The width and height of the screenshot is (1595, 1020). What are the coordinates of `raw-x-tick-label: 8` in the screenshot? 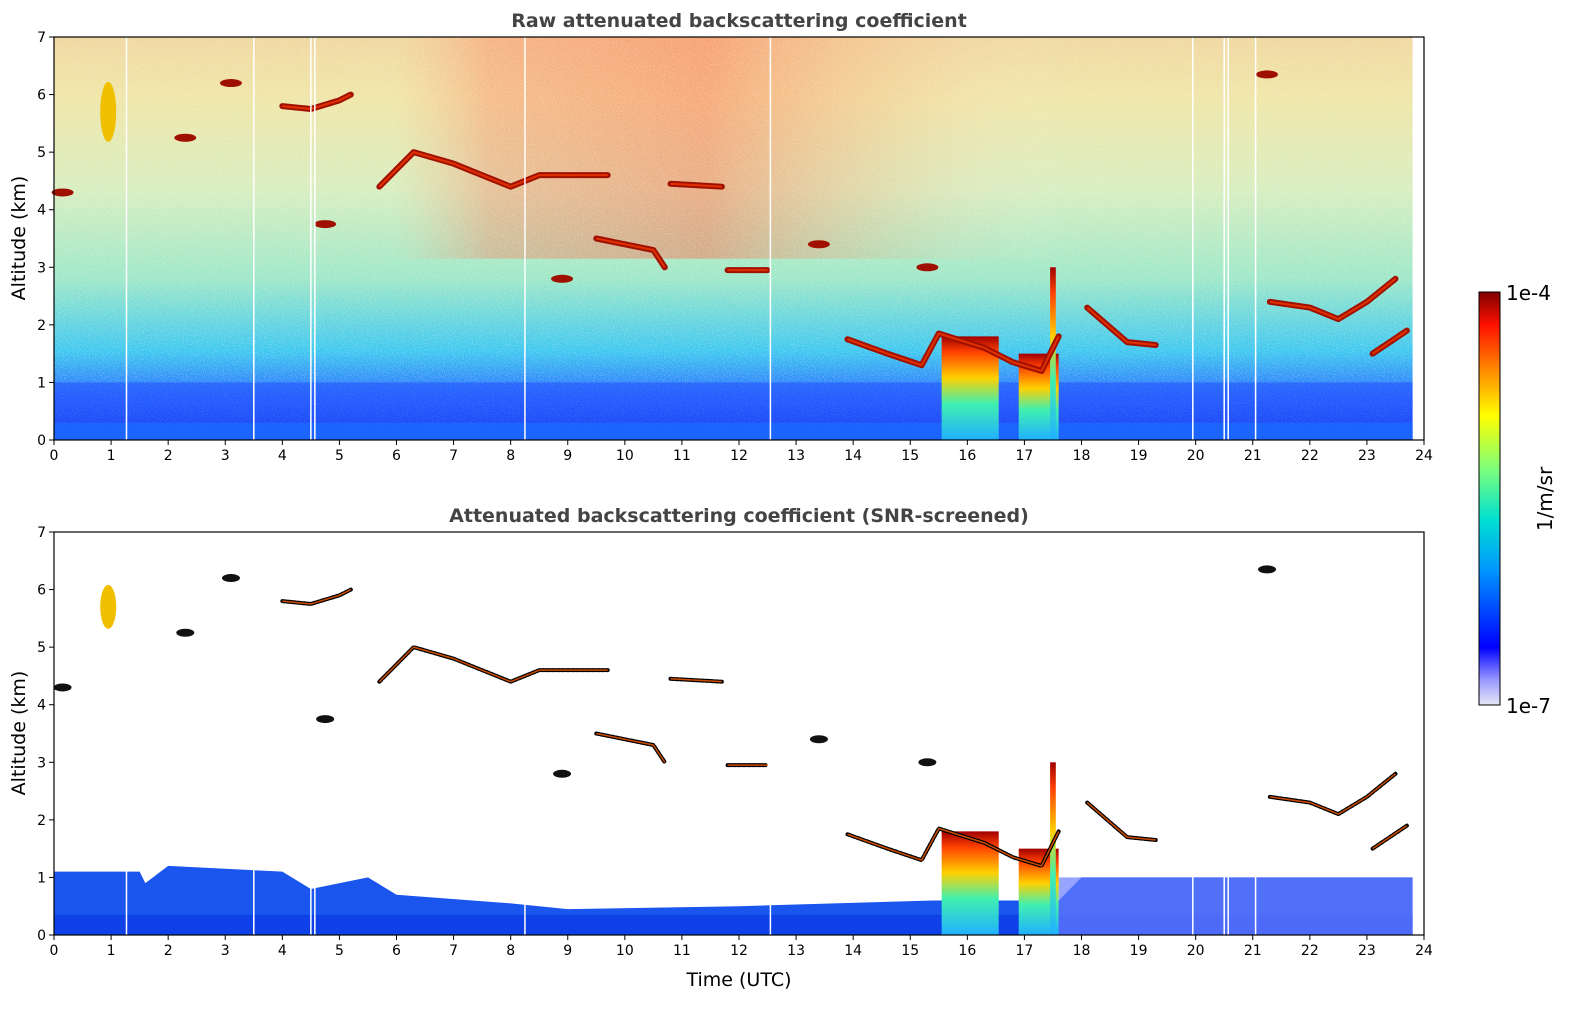 It's located at (510, 456).